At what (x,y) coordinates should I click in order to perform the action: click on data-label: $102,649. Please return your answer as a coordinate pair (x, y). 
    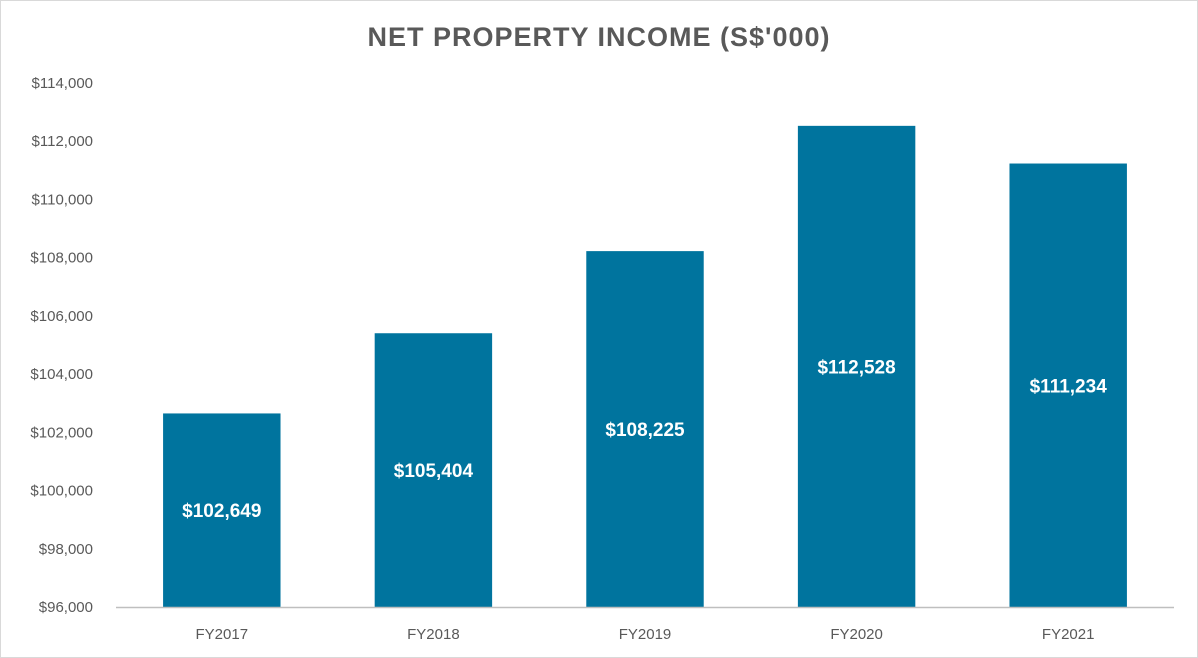
    Looking at the image, I should click on (221, 511).